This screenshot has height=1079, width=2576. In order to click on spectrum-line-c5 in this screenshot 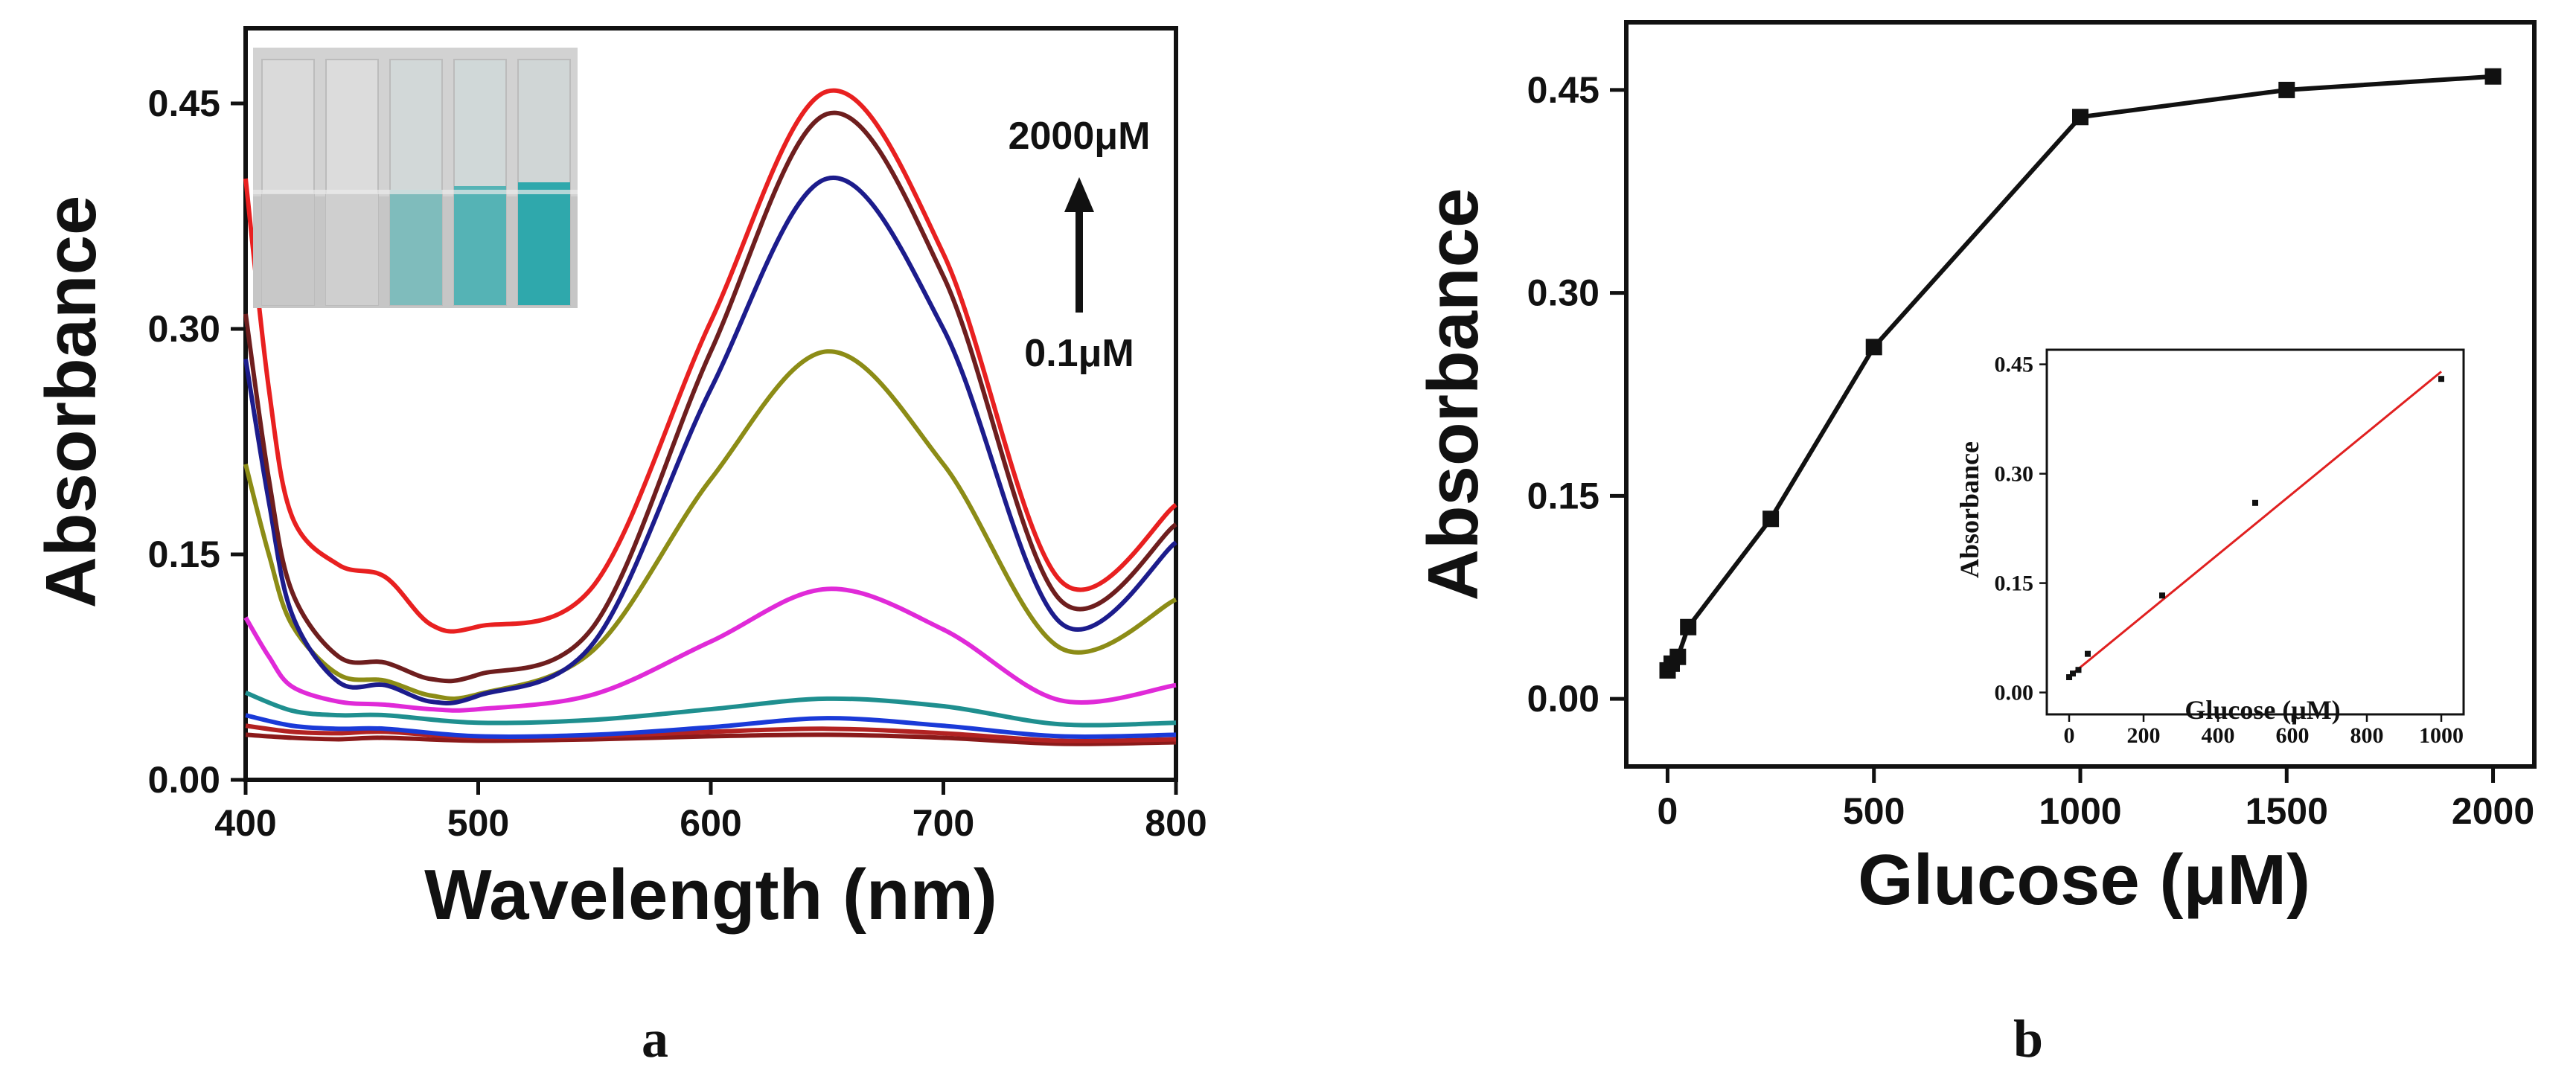, I will do `click(710, 650)`.